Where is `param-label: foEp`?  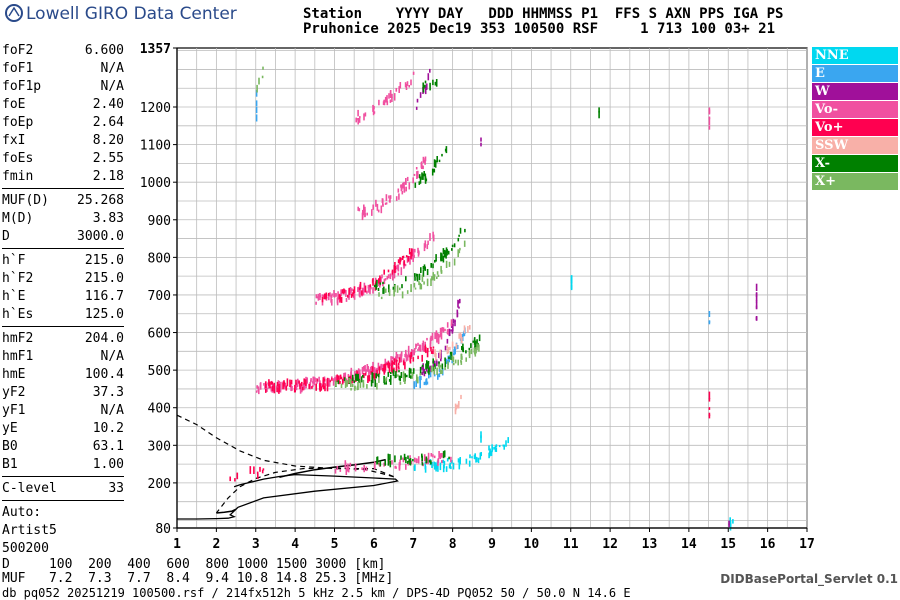 param-label: foEp is located at coordinates (18, 122).